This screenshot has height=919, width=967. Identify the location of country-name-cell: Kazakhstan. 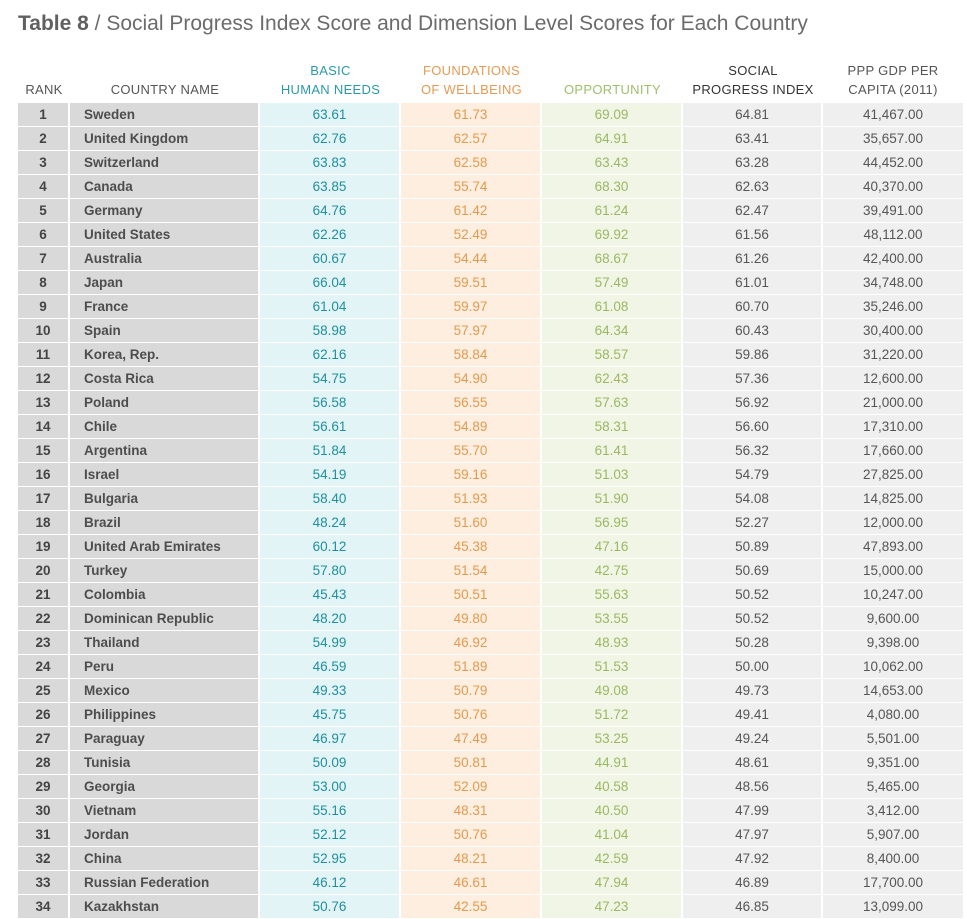
(165, 907).